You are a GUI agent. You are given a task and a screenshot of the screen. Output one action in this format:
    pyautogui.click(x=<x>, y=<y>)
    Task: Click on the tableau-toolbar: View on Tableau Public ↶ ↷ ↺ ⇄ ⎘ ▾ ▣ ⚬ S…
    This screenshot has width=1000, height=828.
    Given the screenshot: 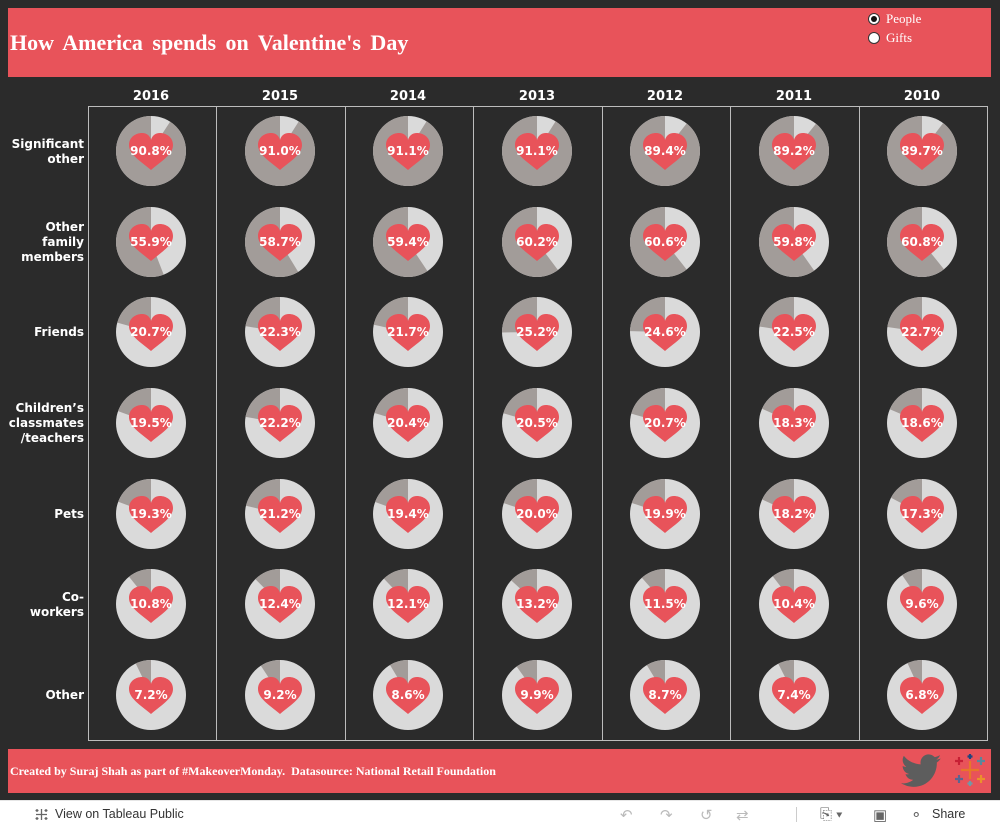 What is the action you would take?
    pyautogui.click(x=500, y=814)
    